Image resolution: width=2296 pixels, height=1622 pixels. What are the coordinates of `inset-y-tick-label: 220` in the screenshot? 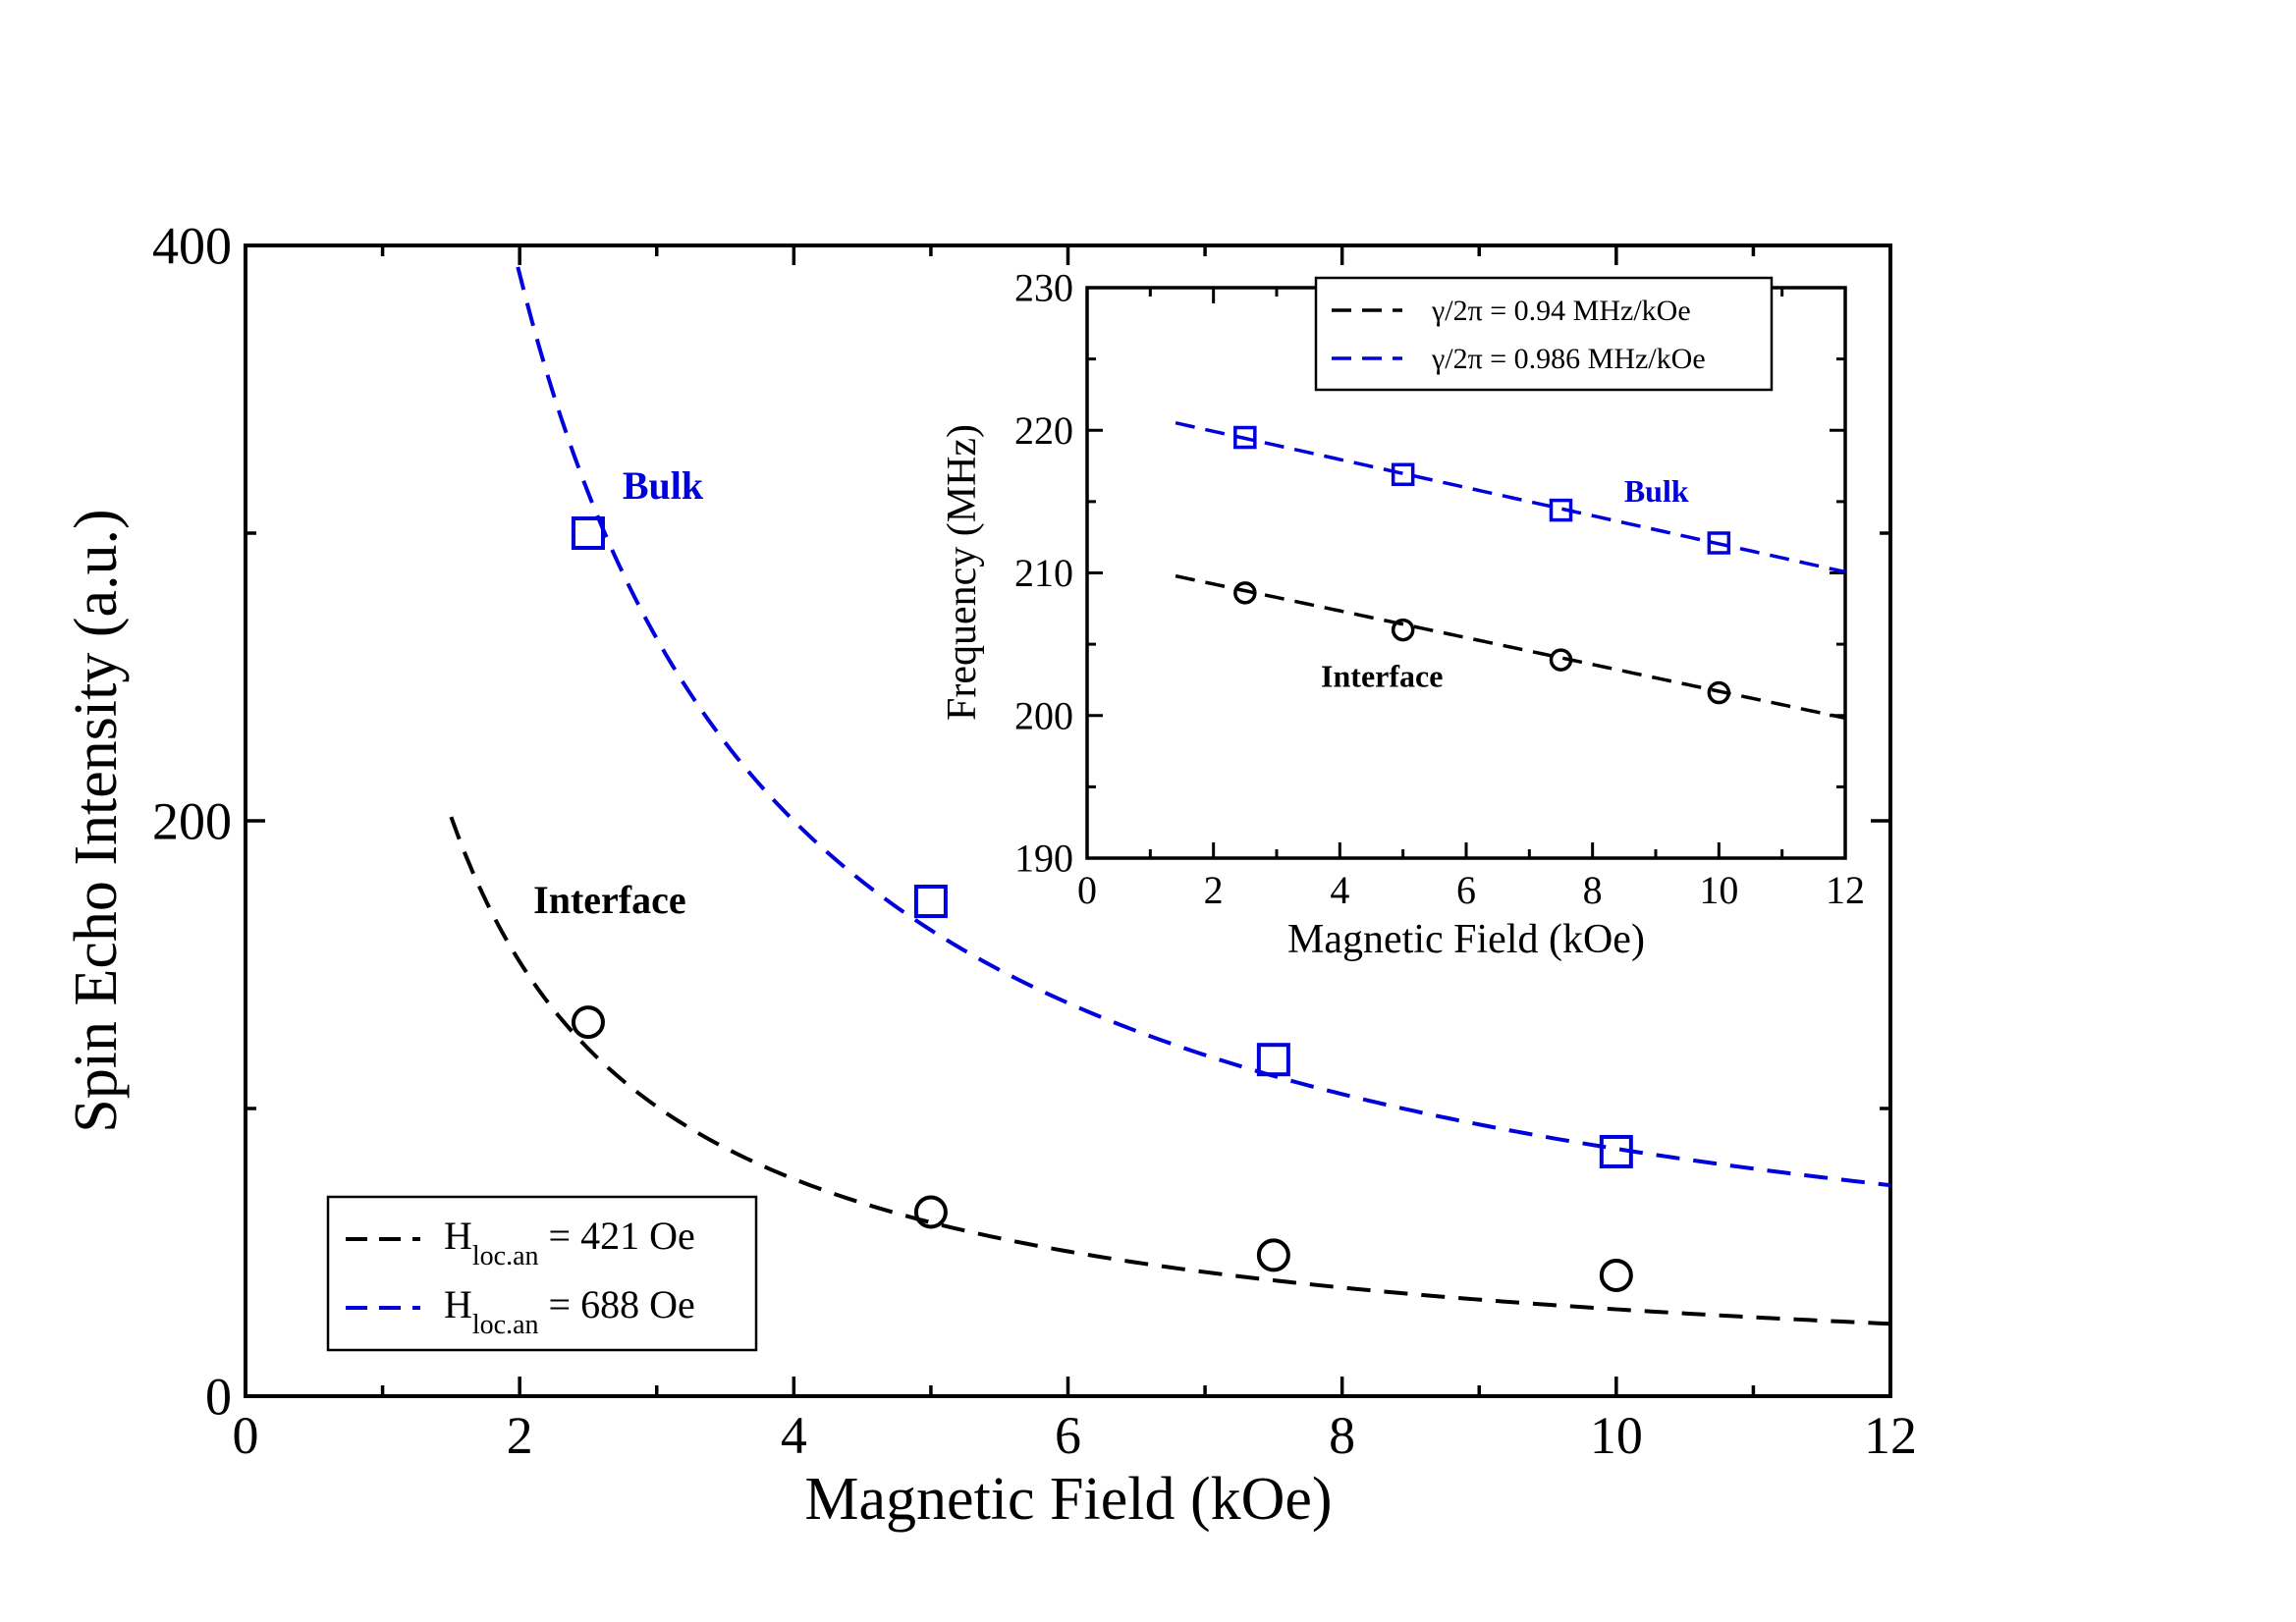 It's located at (1043, 430).